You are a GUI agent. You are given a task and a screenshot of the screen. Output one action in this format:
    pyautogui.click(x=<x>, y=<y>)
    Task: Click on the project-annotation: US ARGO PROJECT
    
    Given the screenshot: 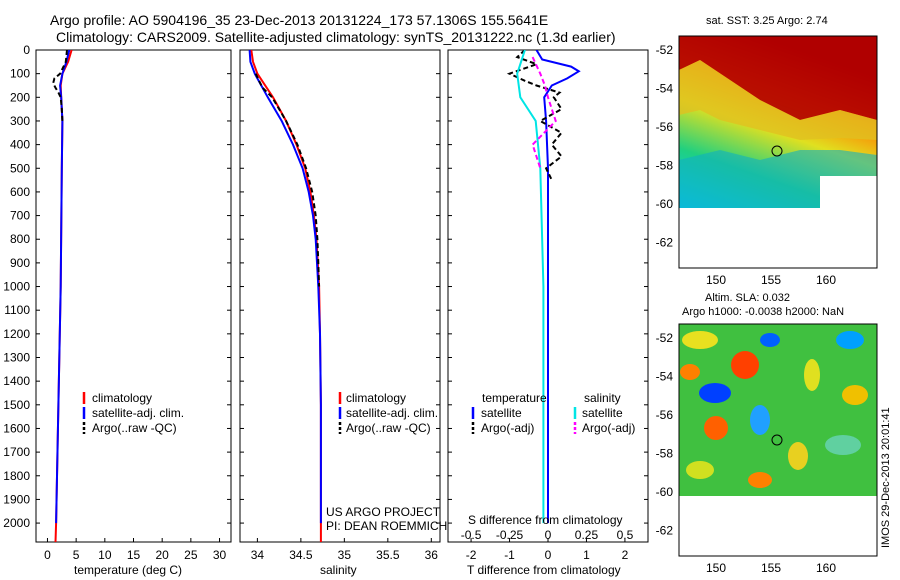 What is the action you would take?
    pyautogui.click(x=383, y=512)
    